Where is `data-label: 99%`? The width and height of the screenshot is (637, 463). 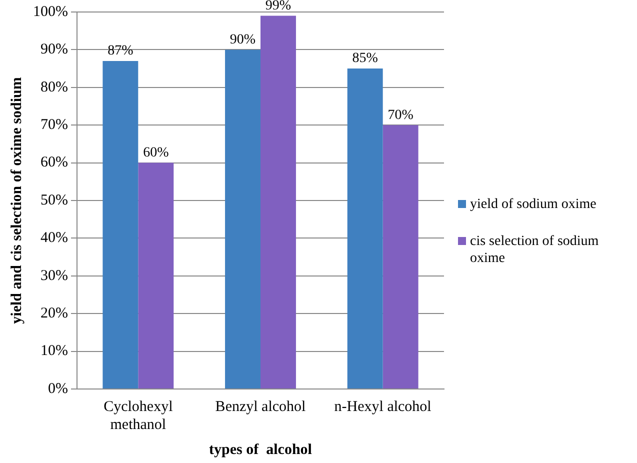
data-label: 99% is located at coordinates (278, 7).